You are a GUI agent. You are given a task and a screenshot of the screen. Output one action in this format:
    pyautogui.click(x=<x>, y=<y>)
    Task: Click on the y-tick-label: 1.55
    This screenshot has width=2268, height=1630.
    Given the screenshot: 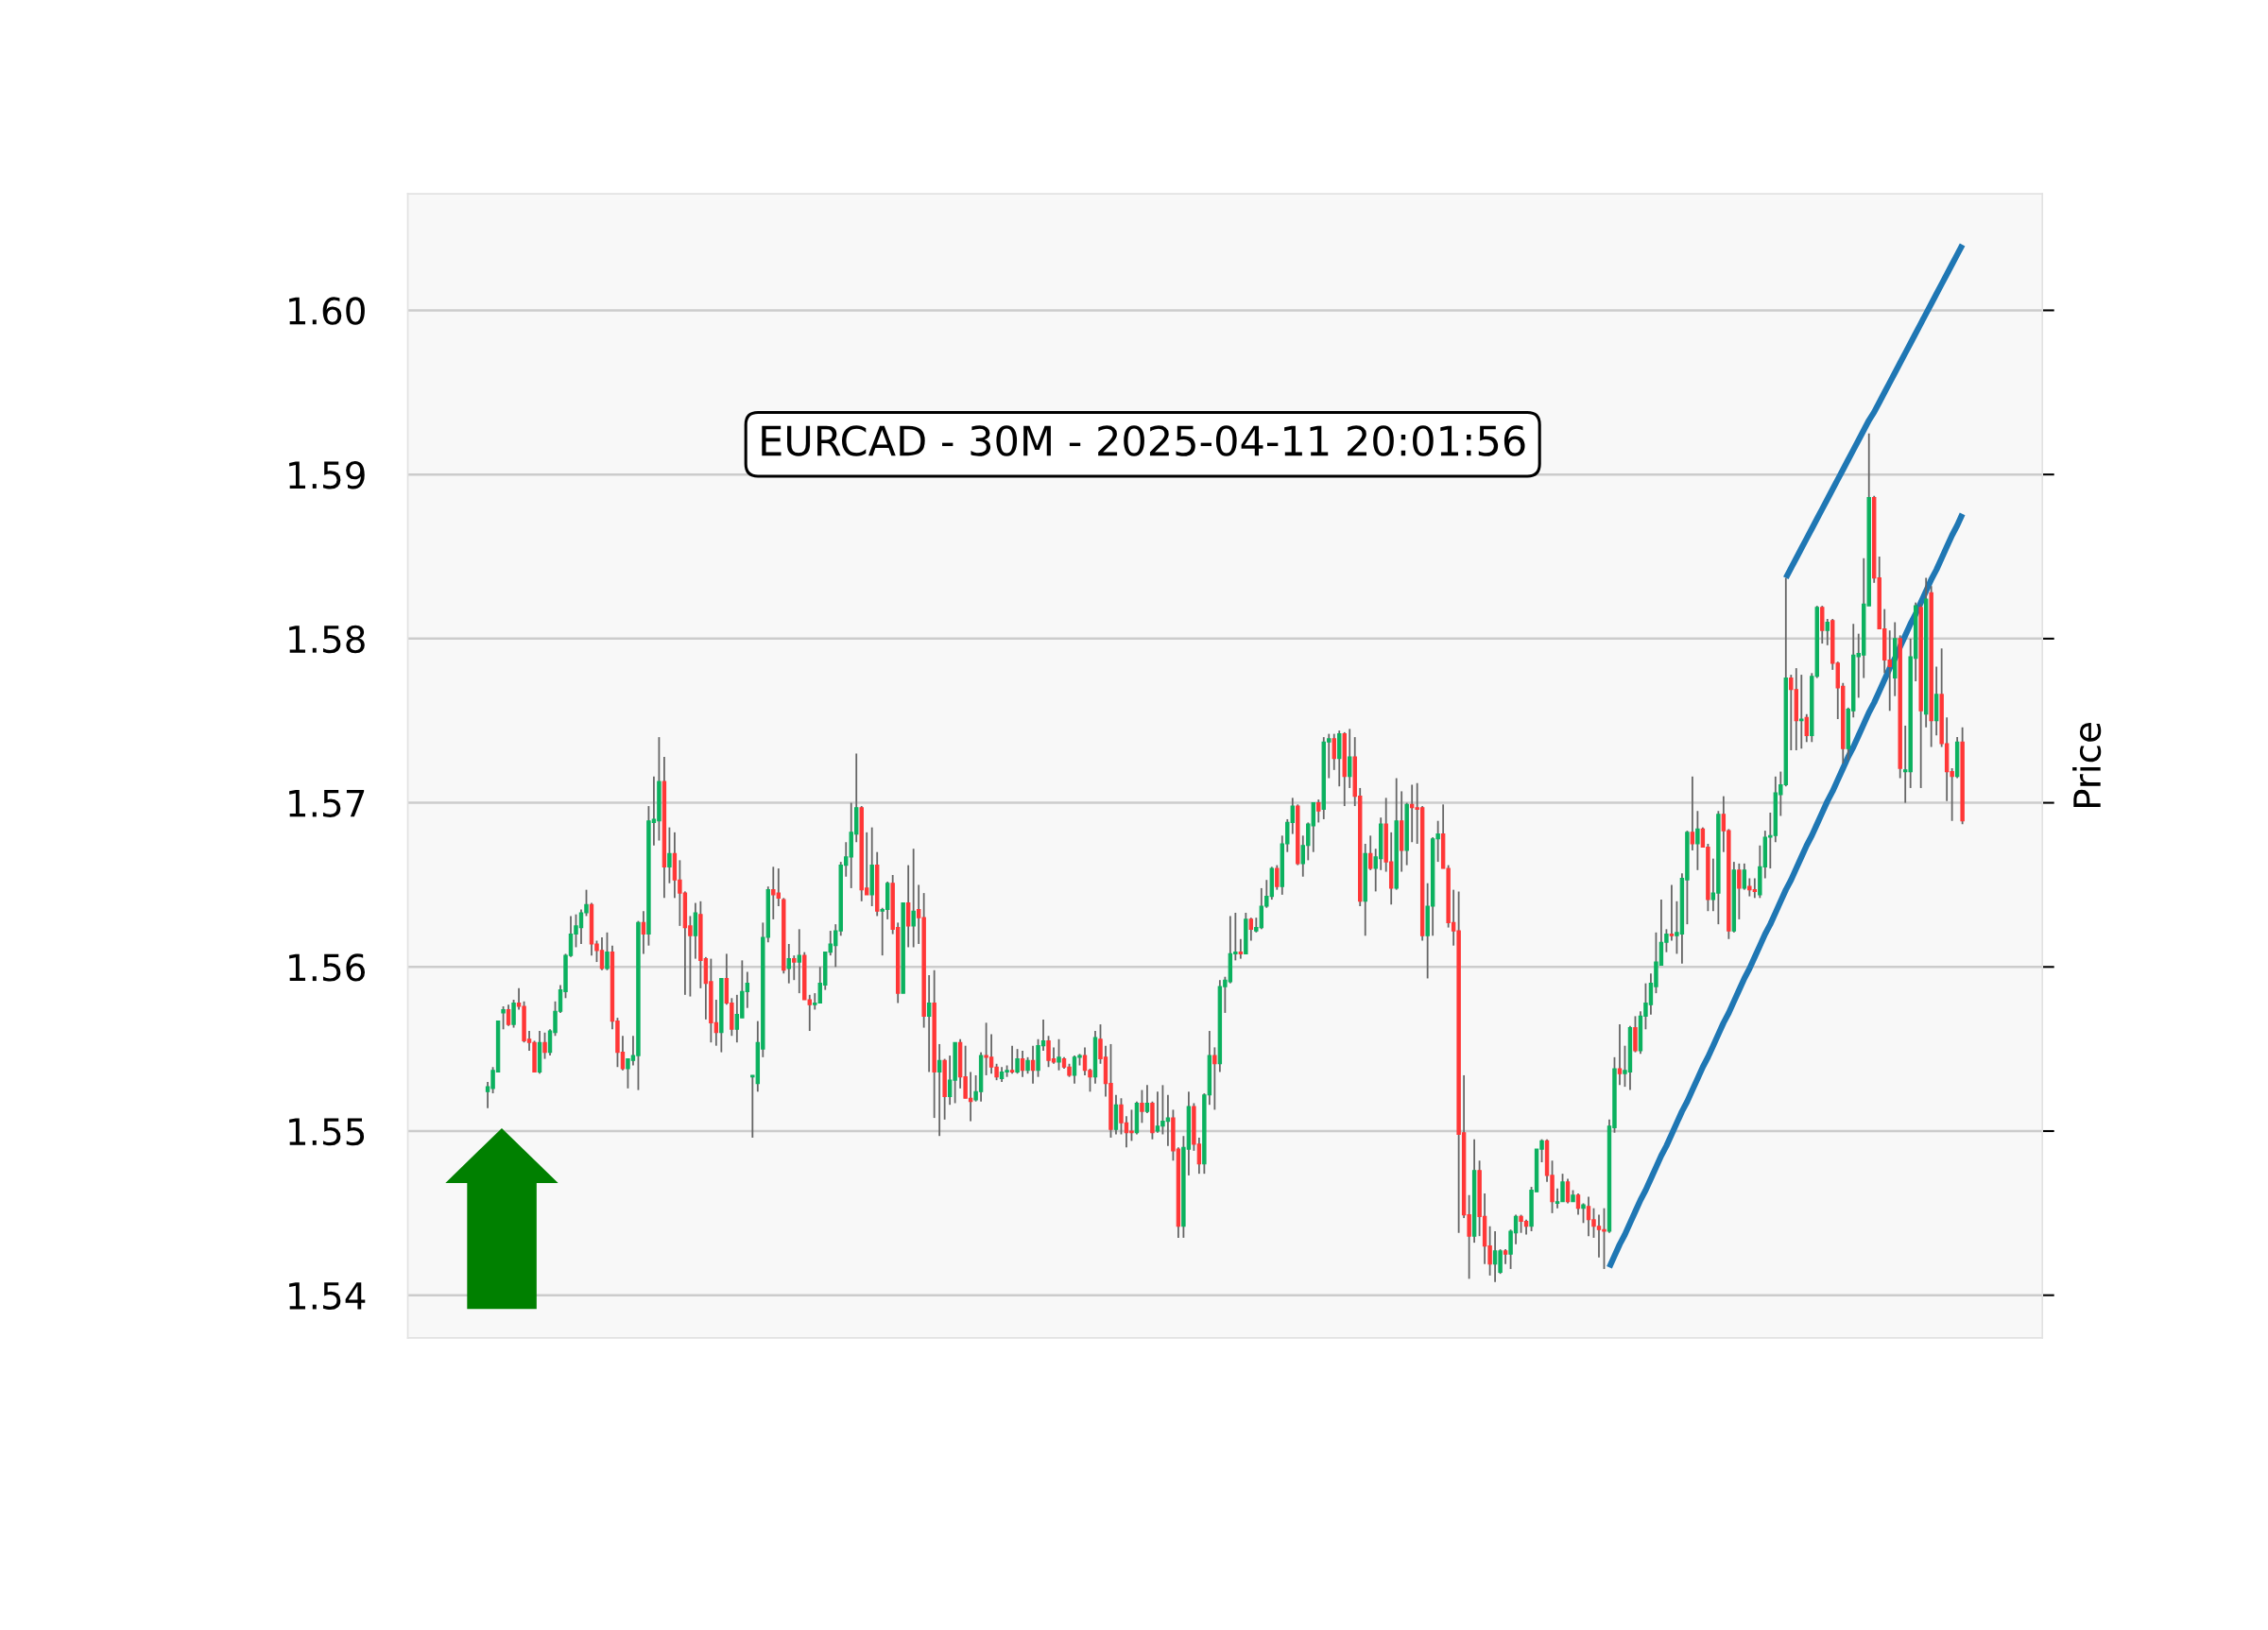 What is the action you would take?
    pyautogui.click(x=327, y=1132)
    